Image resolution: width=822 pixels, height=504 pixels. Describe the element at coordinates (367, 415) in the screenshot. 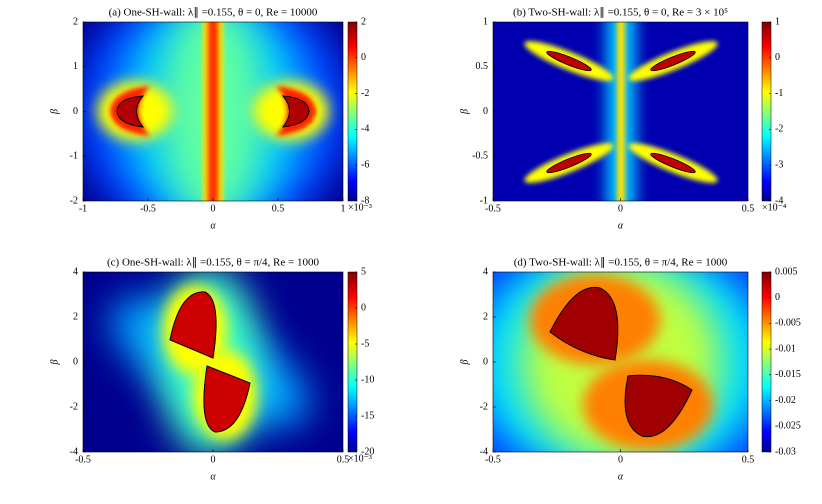

I see `colorbar-tick-label: -15` at that location.